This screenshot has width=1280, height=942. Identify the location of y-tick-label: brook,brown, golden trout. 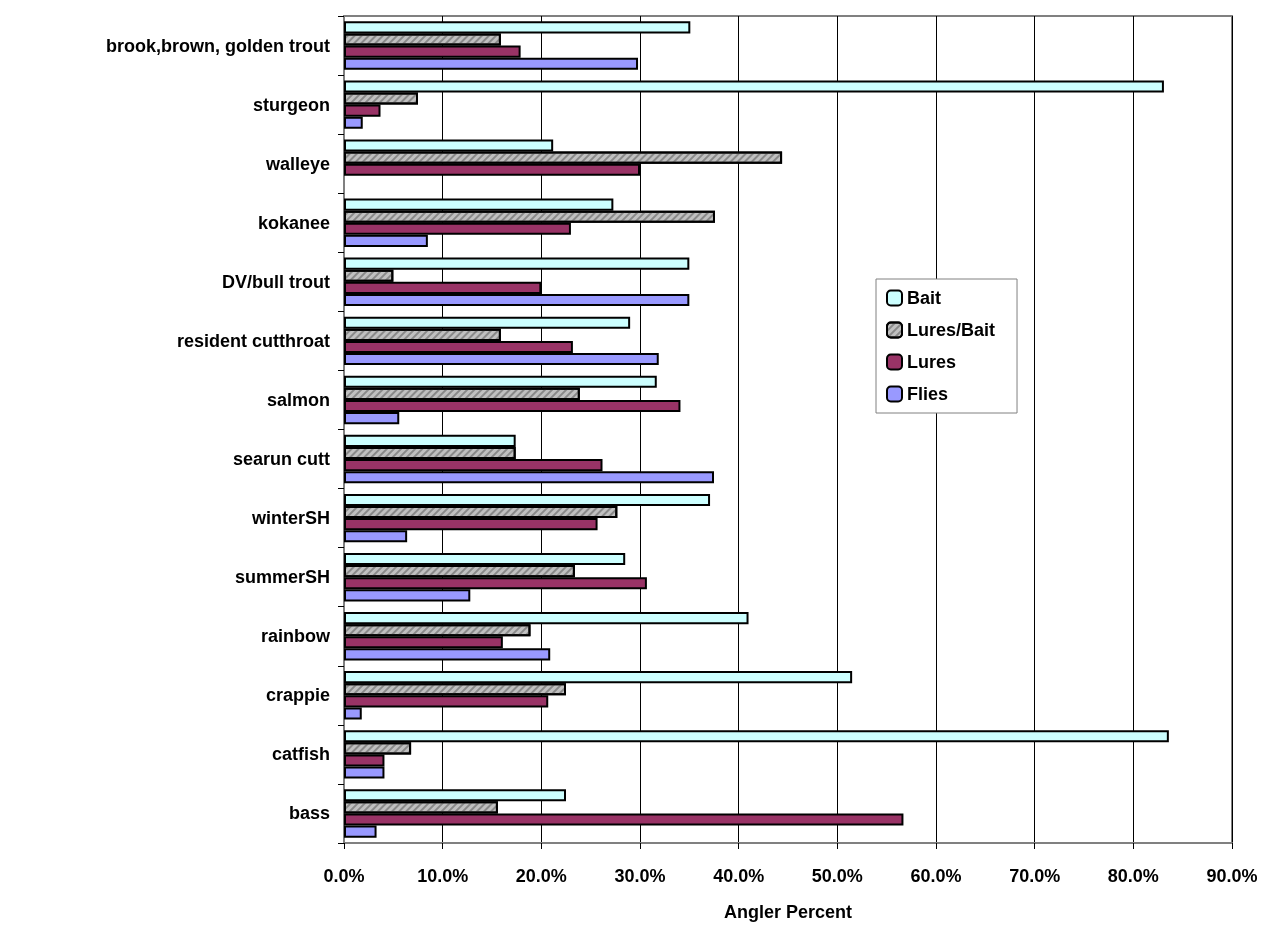
(218, 45).